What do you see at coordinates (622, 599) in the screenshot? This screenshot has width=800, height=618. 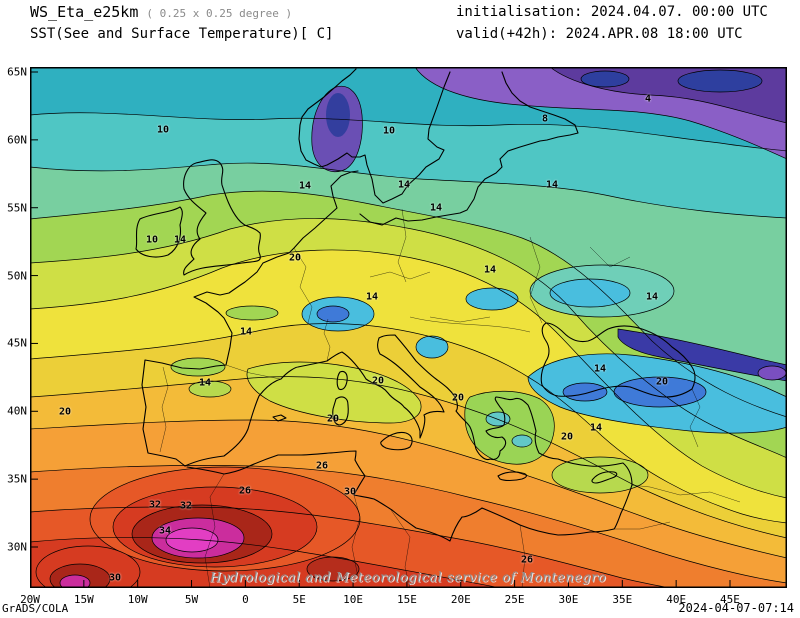 I see `x-tick-label: 35E` at bounding box center [622, 599].